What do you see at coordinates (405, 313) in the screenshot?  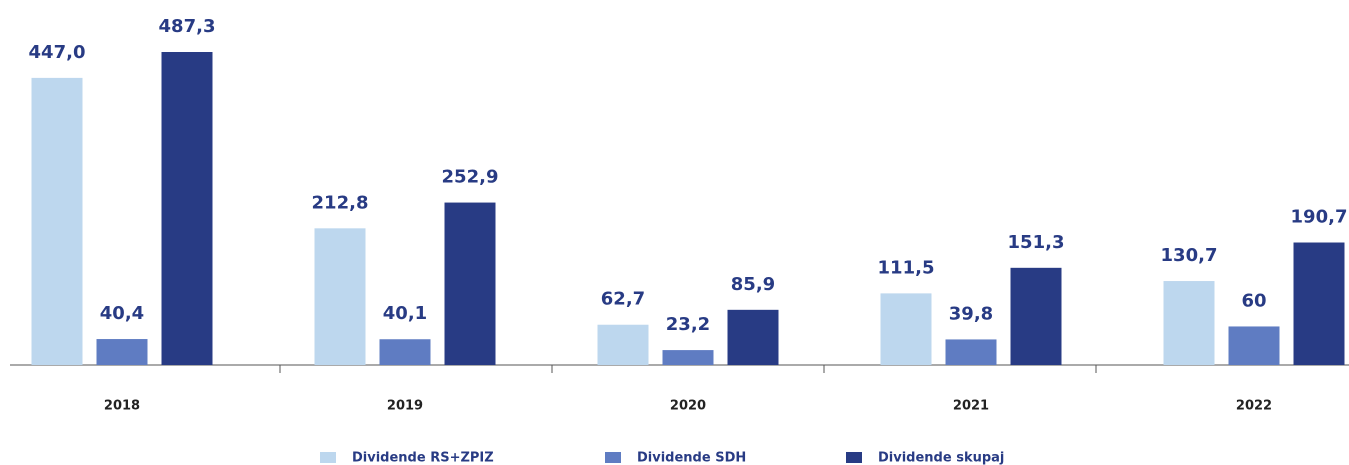 I see `data-label: 40,1` at bounding box center [405, 313].